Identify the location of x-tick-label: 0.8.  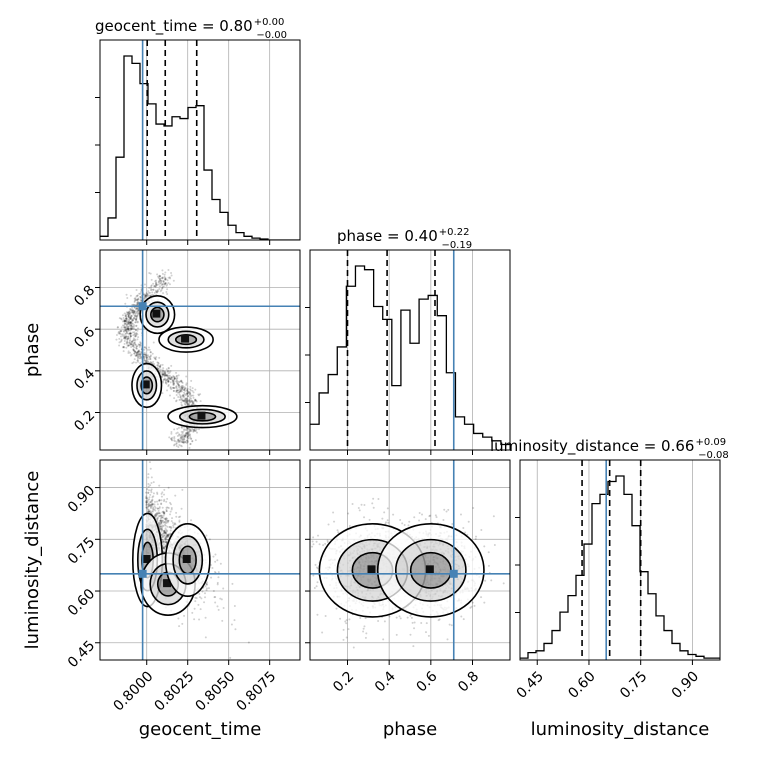
(468, 681).